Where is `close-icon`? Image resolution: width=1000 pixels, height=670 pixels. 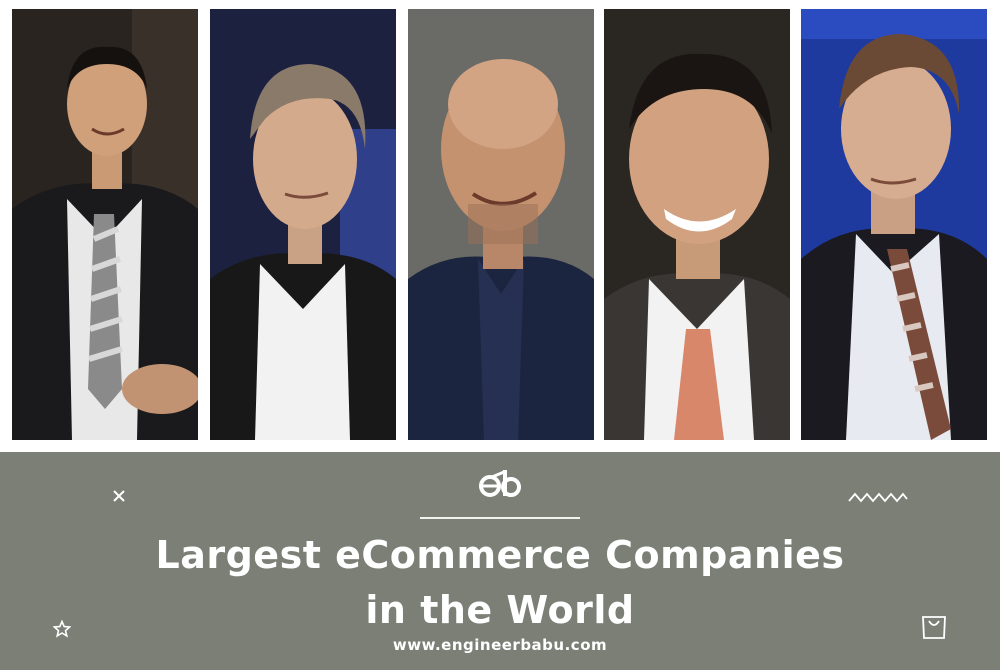
close-icon is located at coordinates (119, 496).